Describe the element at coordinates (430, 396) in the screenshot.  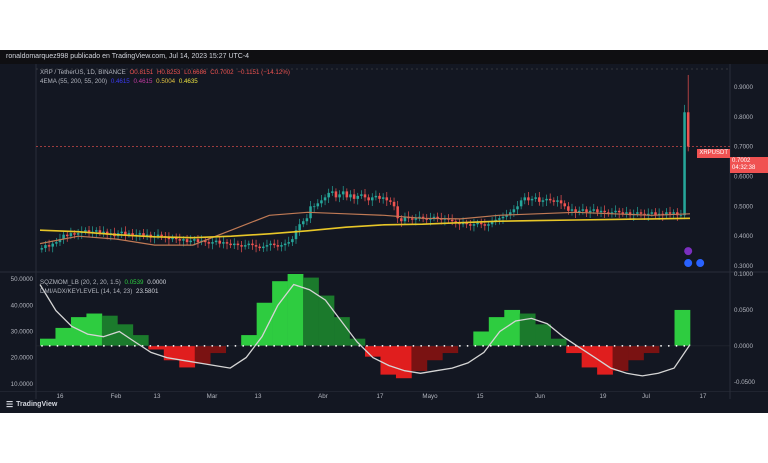
I see `time-axis-tick: Mayo` at that location.